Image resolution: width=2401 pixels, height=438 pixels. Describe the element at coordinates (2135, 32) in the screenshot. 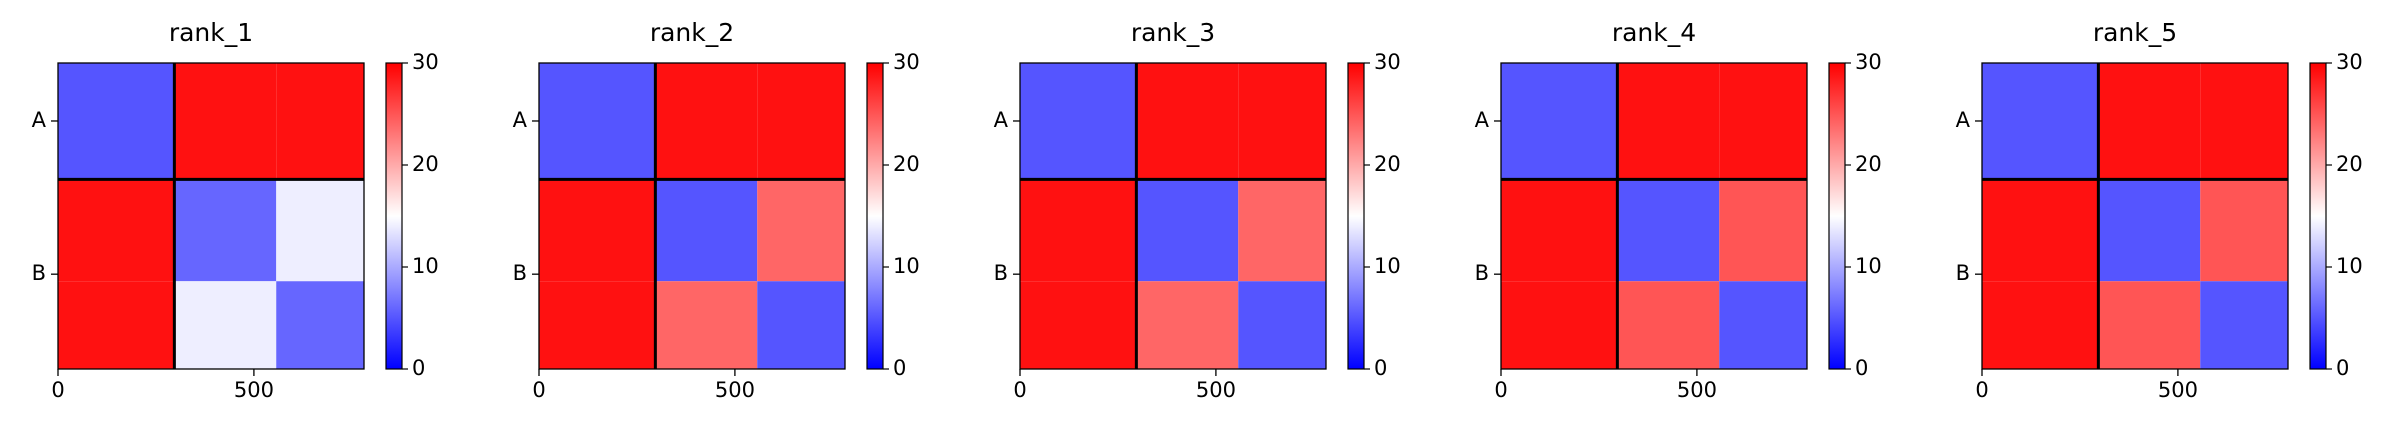

I see `chart-title: rank_5` at that location.